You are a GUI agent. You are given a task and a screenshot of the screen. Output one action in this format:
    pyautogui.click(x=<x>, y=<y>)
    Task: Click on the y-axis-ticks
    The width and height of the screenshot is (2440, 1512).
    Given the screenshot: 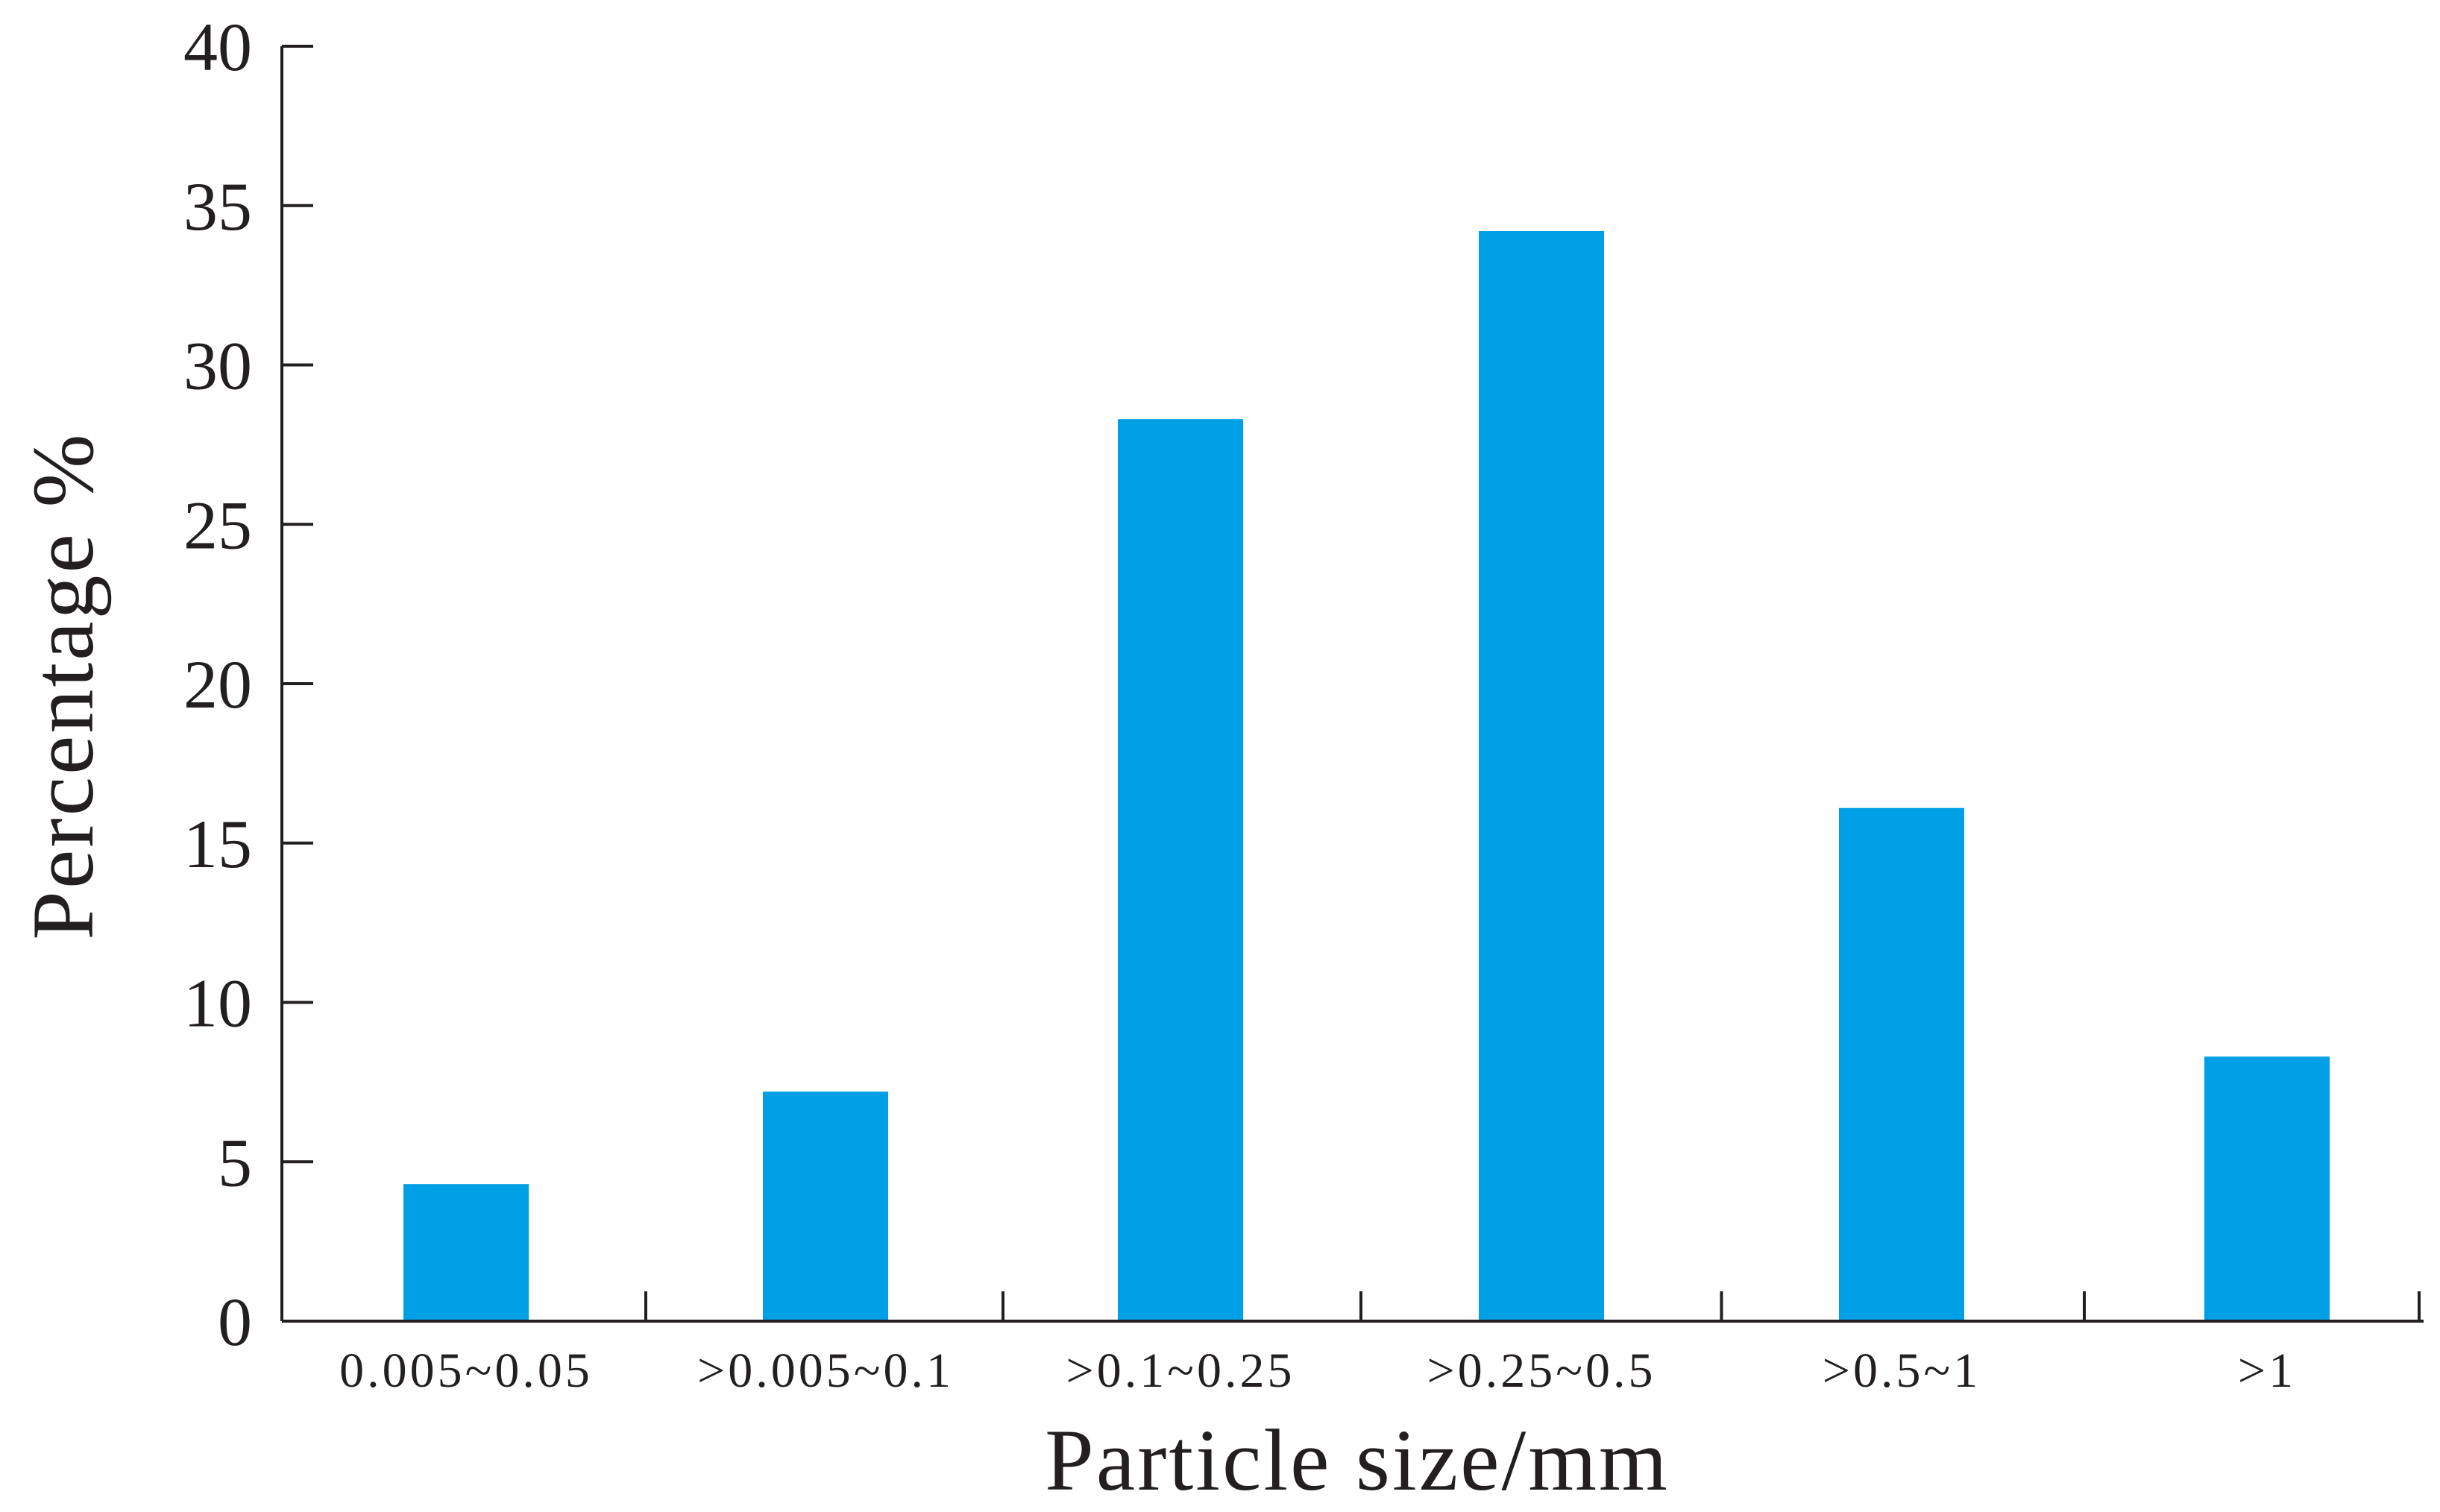 What is the action you would take?
    pyautogui.click(x=297, y=684)
    